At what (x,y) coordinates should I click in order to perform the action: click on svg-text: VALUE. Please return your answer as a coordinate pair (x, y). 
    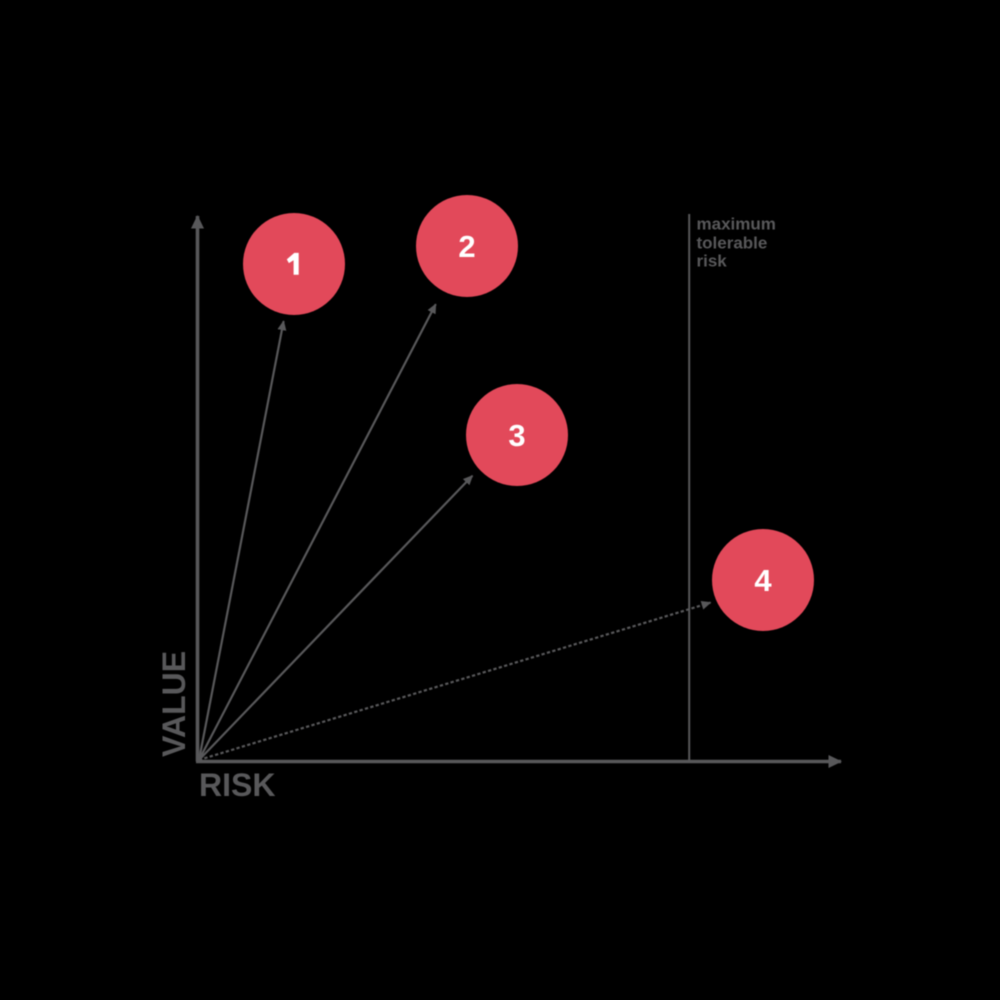
    Looking at the image, I should click on (174, 704).